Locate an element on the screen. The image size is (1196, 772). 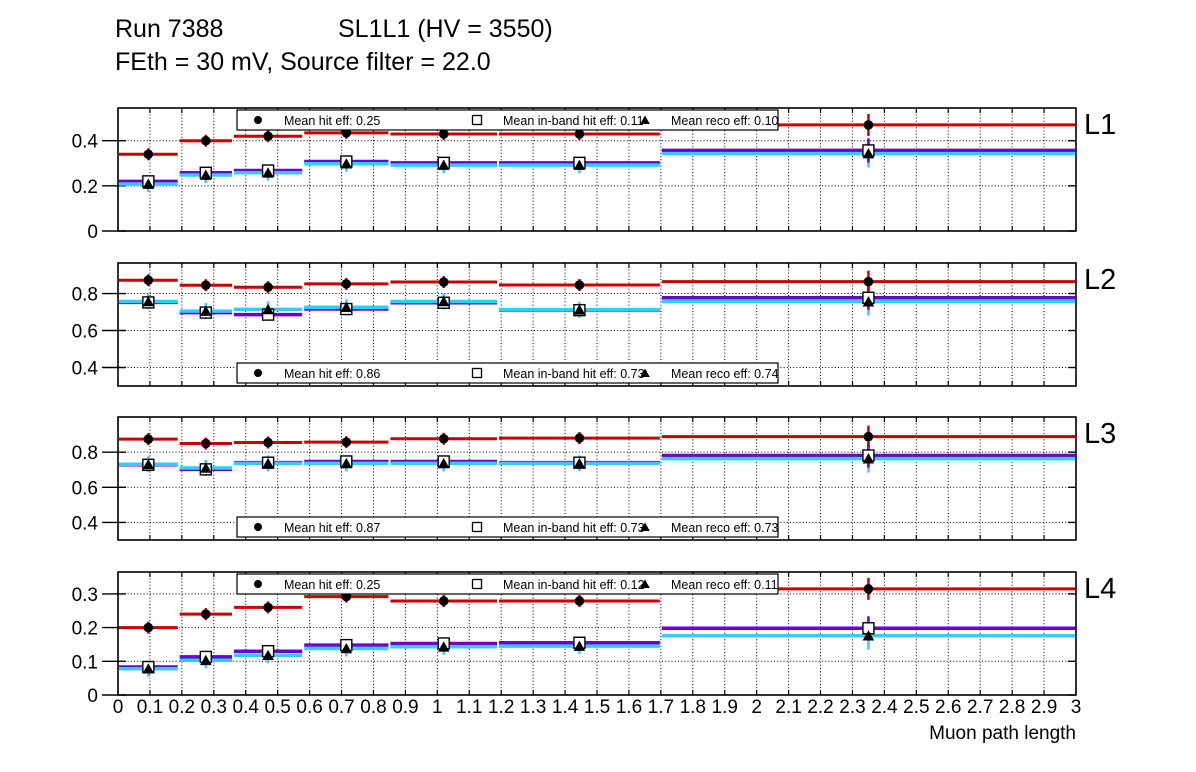
x-tick-label: 1.3 is located at coordinates (533, 707).